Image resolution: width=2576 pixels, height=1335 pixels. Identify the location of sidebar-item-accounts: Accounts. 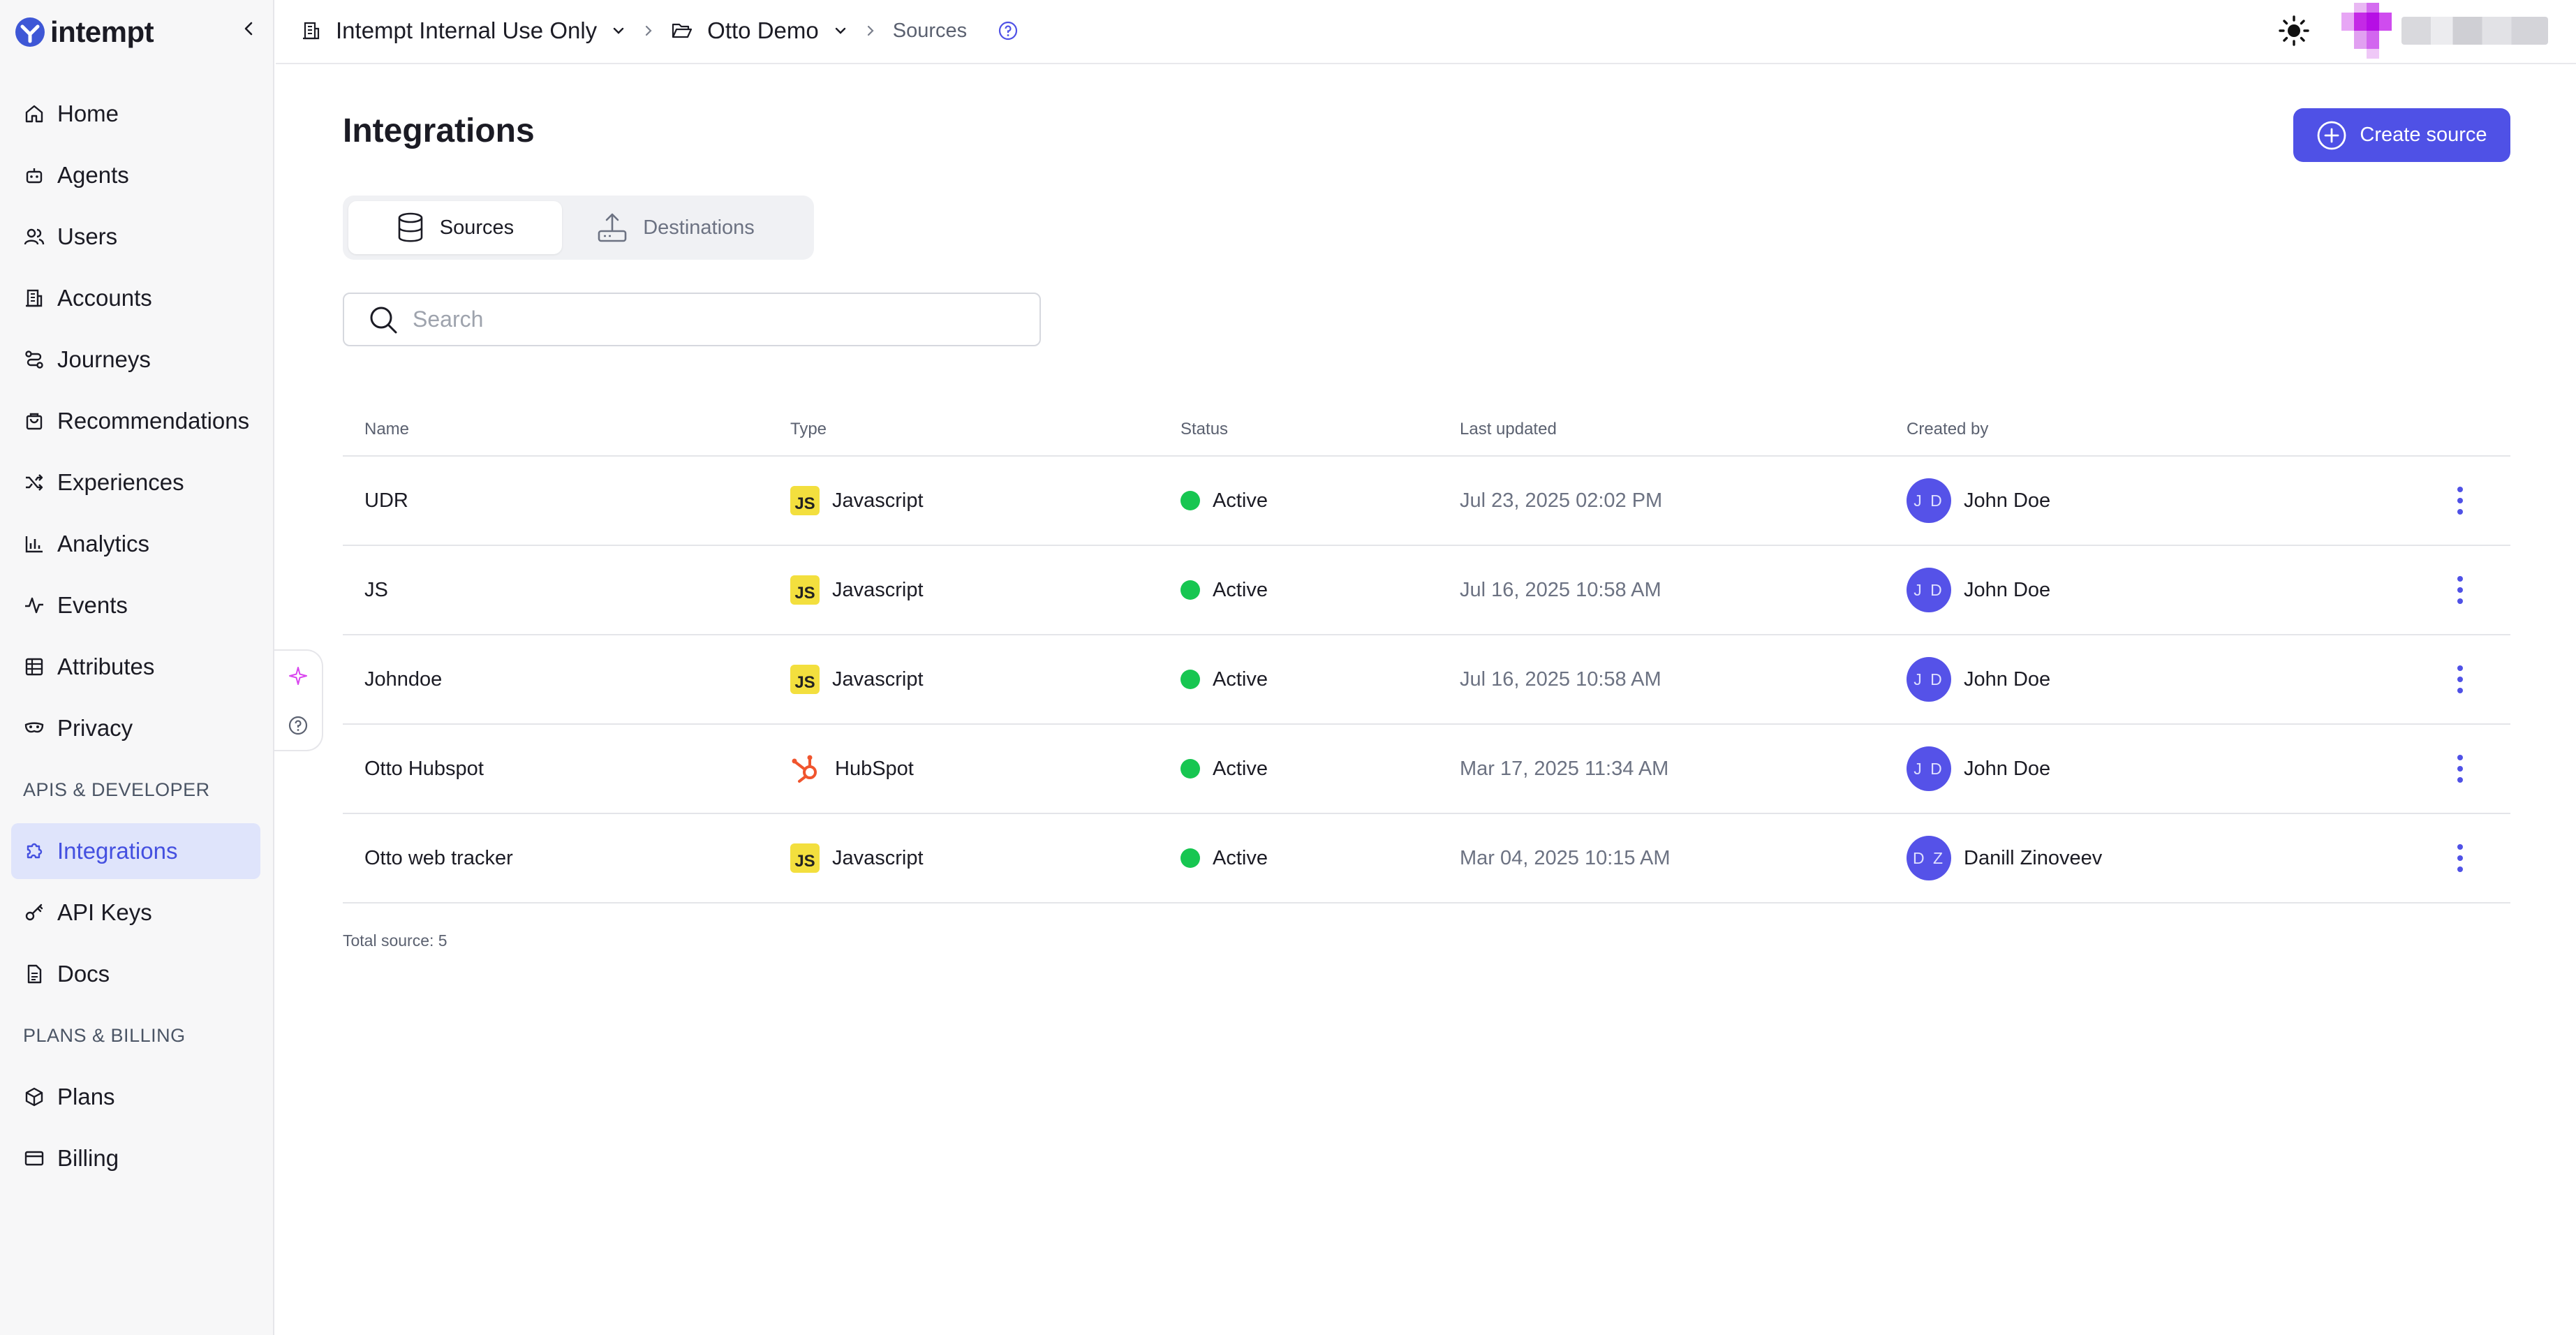
(135, 298).